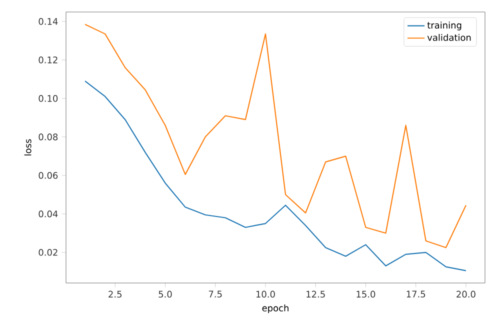 This screenshot has height=335, width=502. What do you see at coordinates (165, 294) in the screenshot?
I see `x-tick-label: 5.0` at bounding box center [165, 294].